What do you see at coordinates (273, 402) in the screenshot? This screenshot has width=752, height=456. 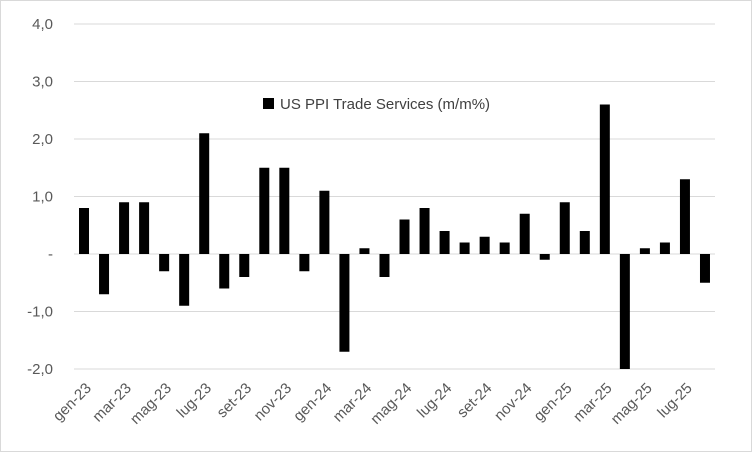 I see `x-tick-label: nov-23` at bounding box center [273, 402].